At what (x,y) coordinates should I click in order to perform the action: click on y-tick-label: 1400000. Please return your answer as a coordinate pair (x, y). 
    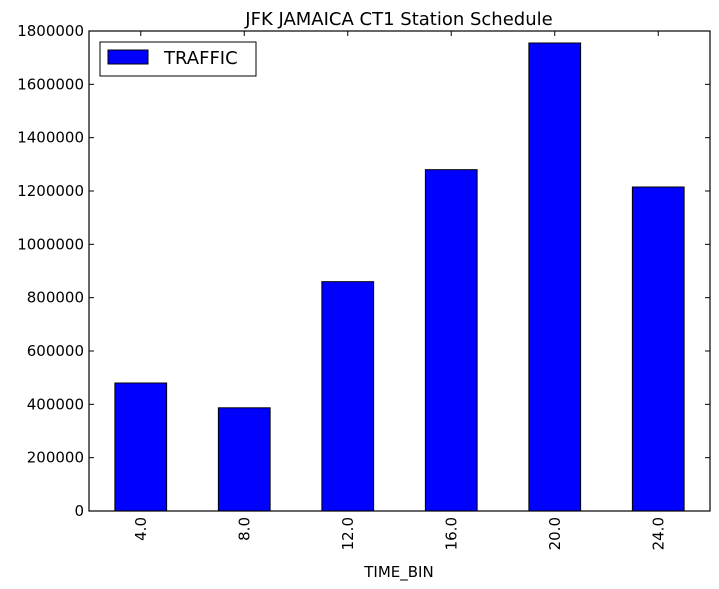
    Looking at the image, I should click on (50, 138).